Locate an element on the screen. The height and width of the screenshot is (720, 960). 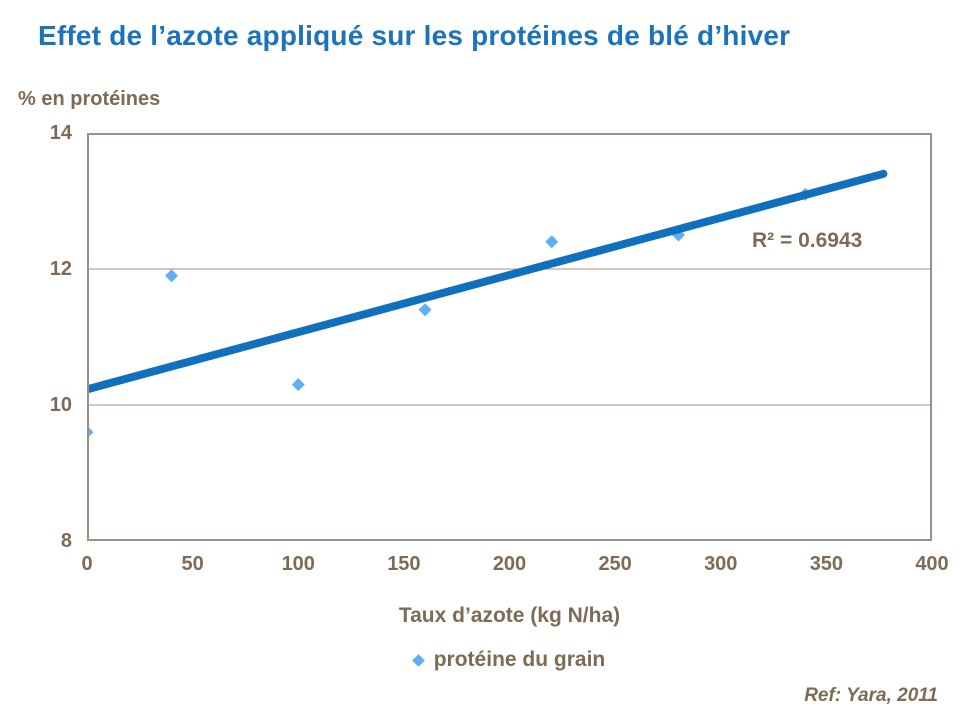
x-tick-label-50: 50 is located at coordinates (192, 564).